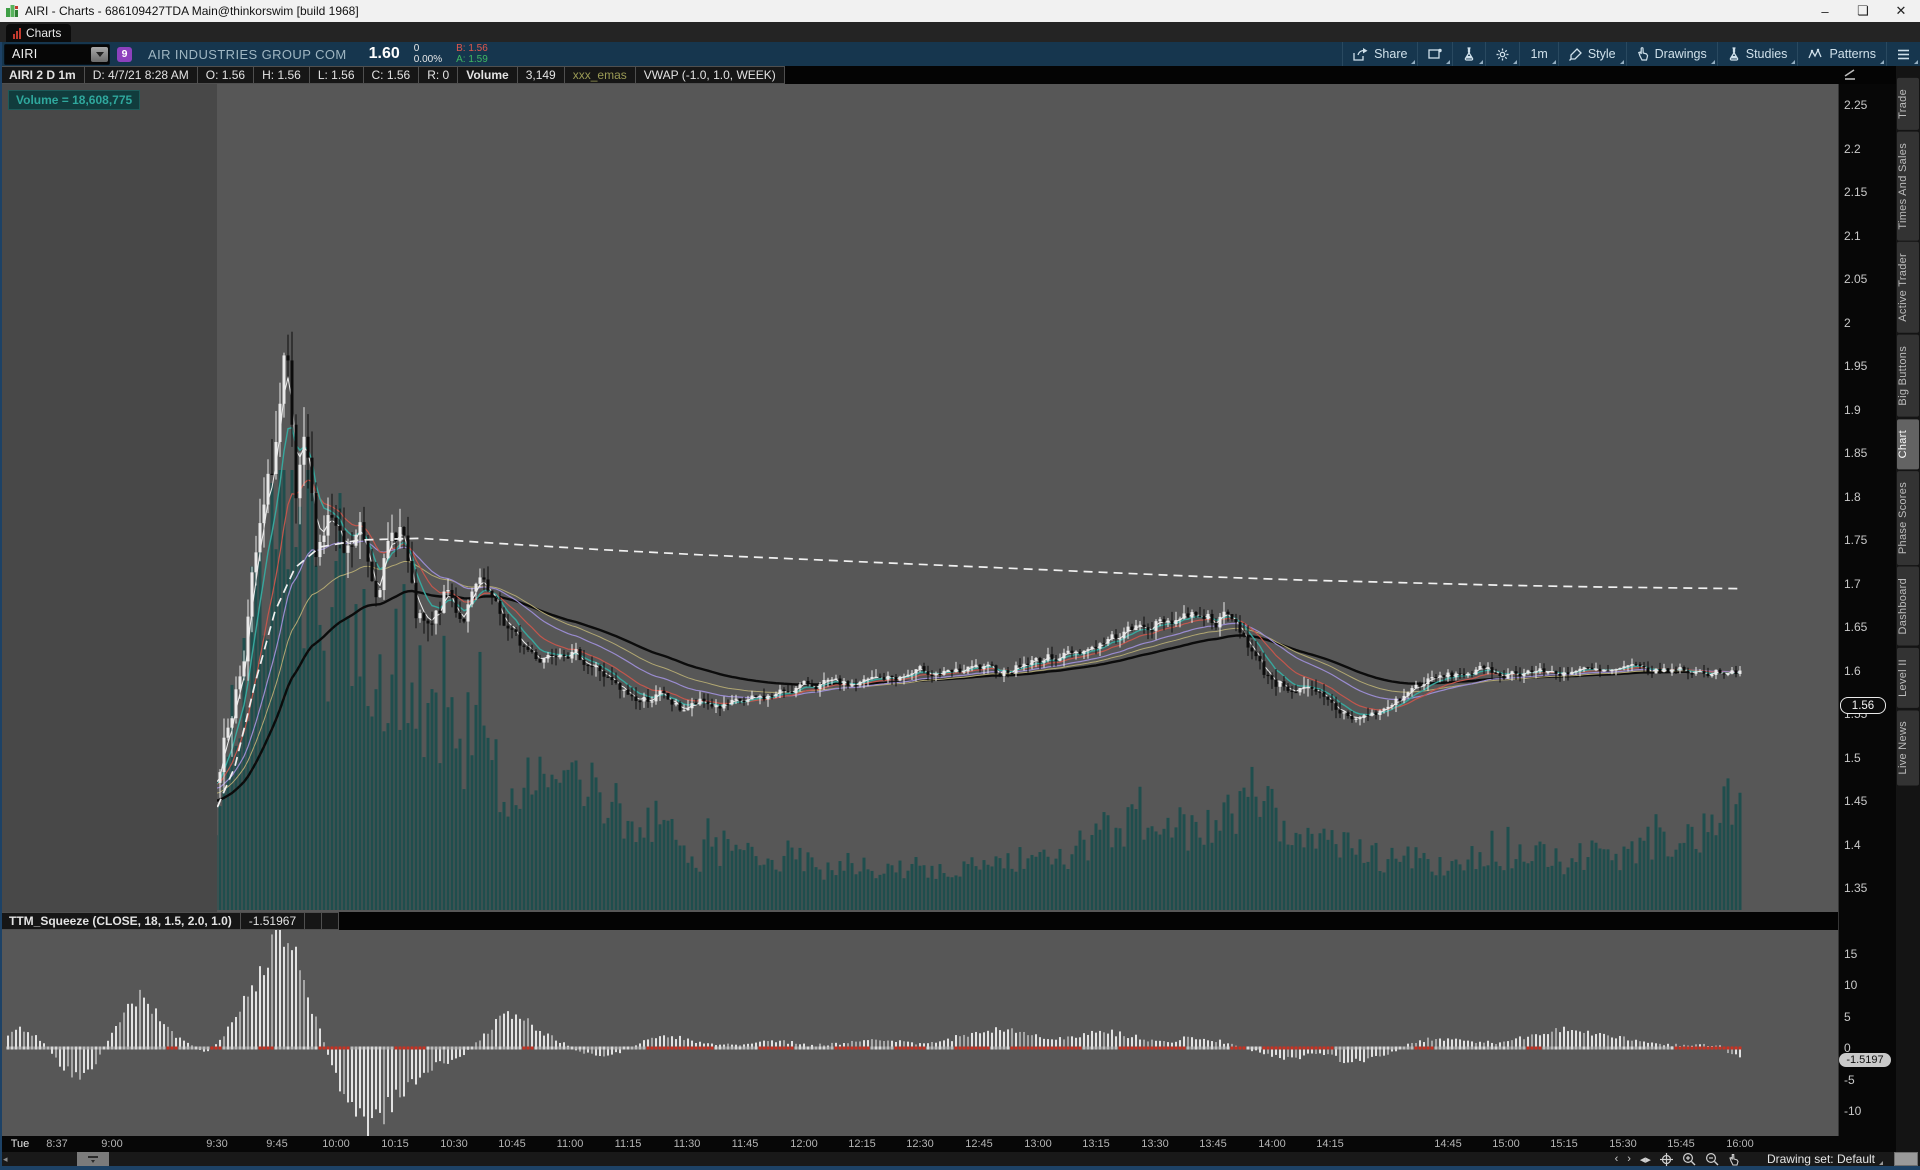 The height and width of the screenshot is (1170, 1920). I want to click on settings-button, so click(1502, 54).